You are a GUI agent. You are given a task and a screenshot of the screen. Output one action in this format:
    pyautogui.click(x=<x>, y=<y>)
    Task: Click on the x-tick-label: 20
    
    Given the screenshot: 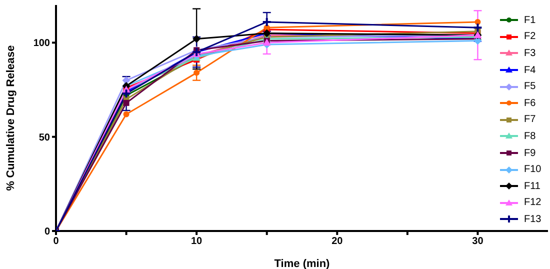 What is the action you would take?
    pyautogui.click(x=338, y=242)
    